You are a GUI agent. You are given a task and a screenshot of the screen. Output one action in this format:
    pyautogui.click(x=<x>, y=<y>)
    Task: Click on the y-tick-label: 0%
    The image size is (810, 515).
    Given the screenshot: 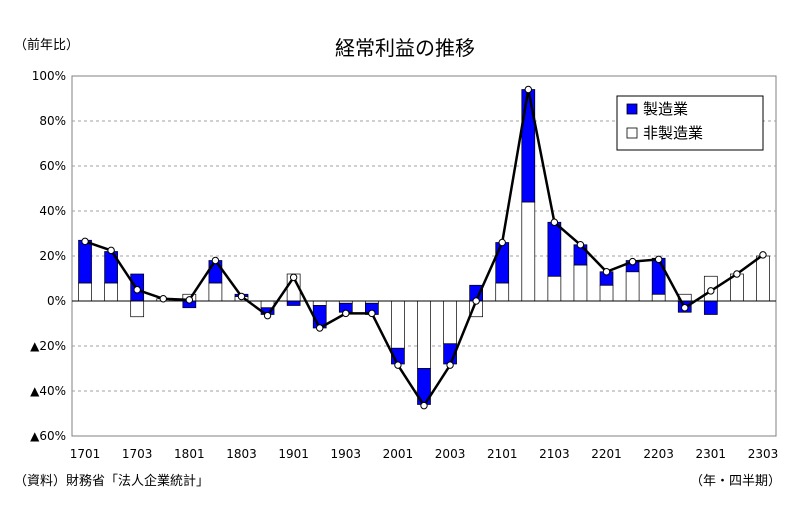 What is the action you would take?
    pyautogui.click(x=56, y=301)
    